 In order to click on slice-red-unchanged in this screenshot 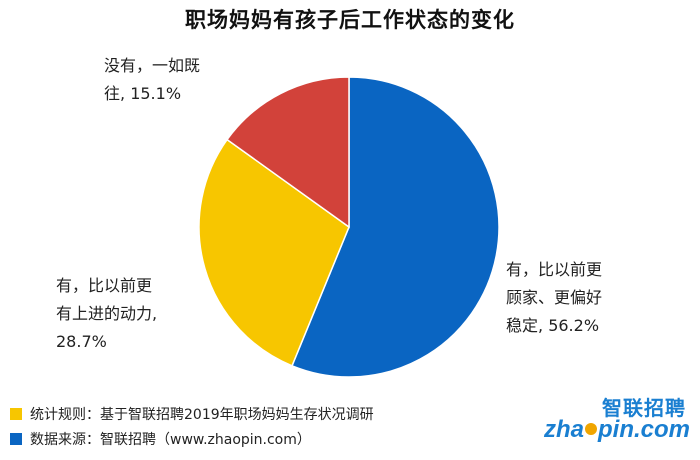, I will do `click(288, 152)`.